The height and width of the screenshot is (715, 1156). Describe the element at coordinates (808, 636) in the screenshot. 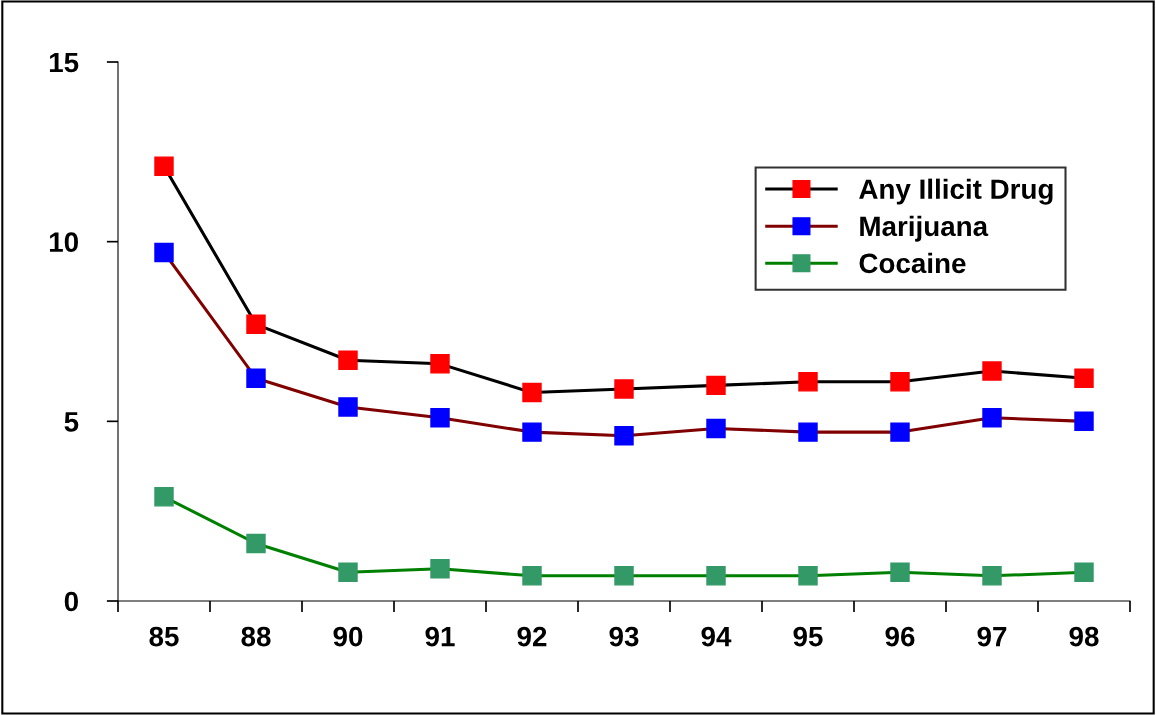

I see `x-tick-label: 95` at that location.